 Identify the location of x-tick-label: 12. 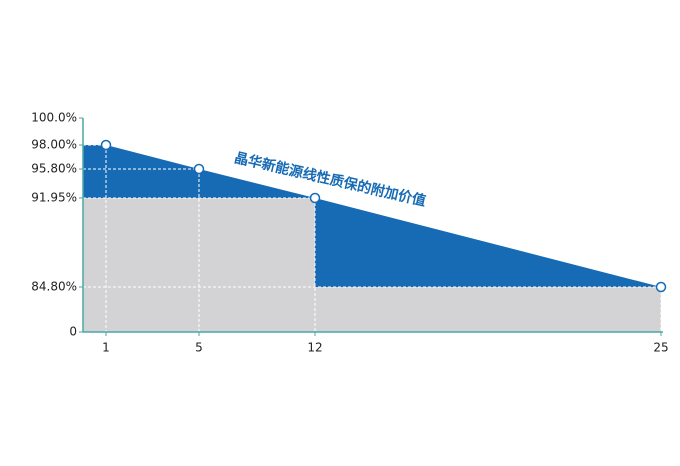
(314, 348).